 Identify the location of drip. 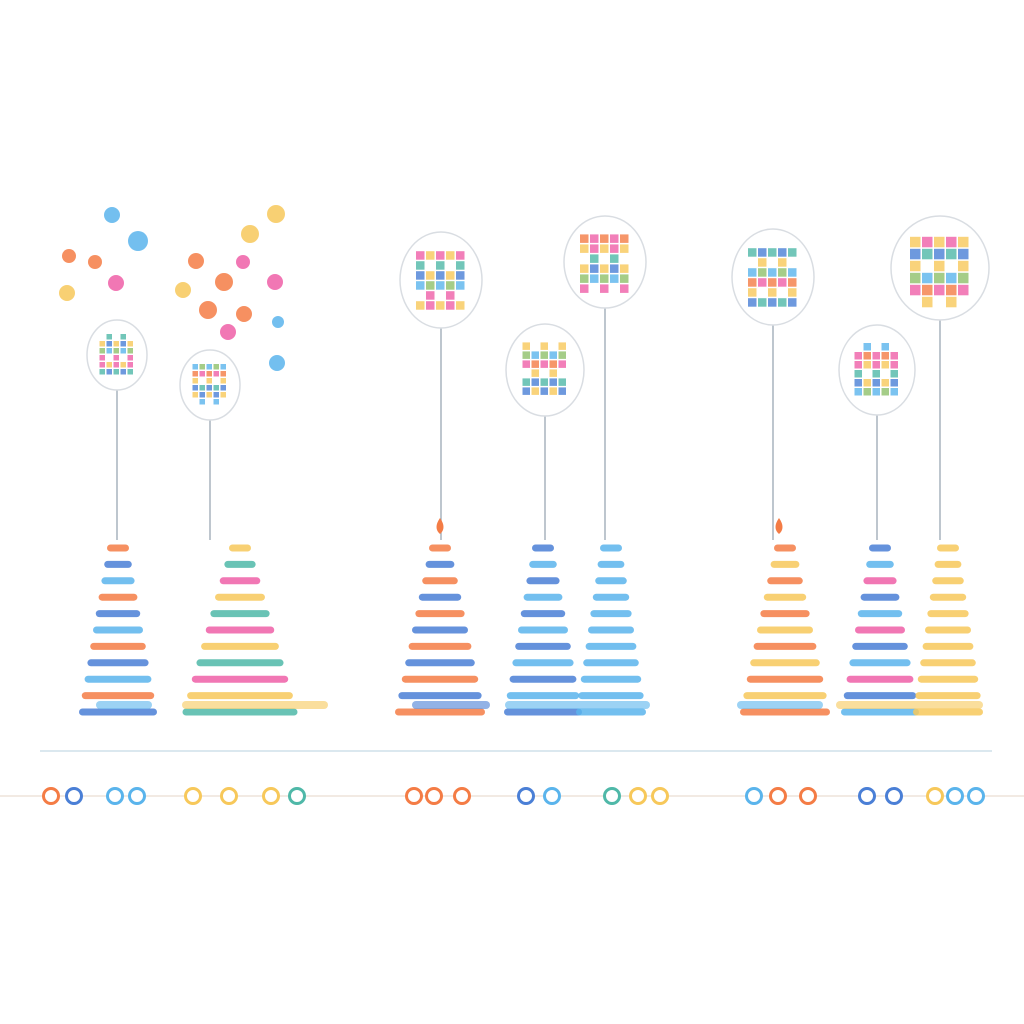
(779, 526).